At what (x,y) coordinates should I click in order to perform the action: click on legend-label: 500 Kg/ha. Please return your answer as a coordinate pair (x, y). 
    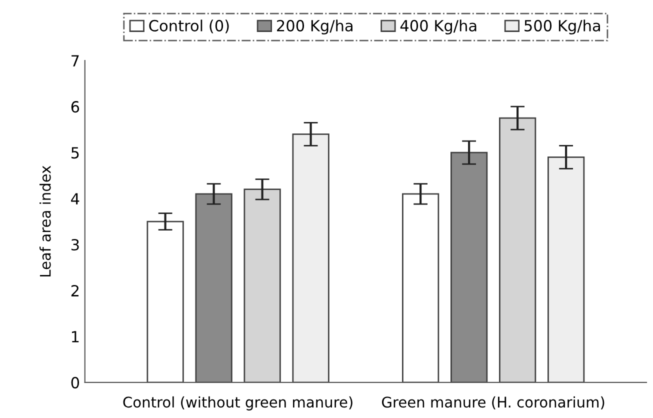
    Looking at the image, I should click on (562, 27).